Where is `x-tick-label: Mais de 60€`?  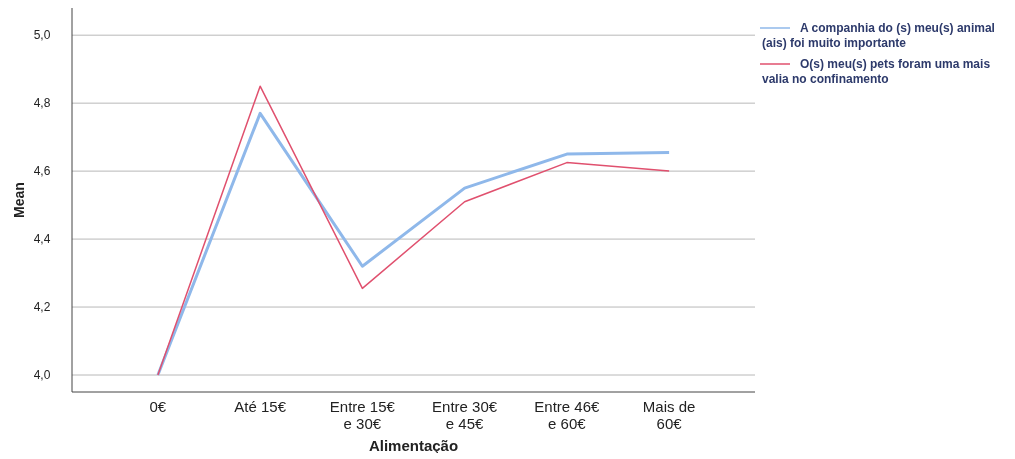 x-tick-label: Mais de 60€ is located at coordinates (669, 415).